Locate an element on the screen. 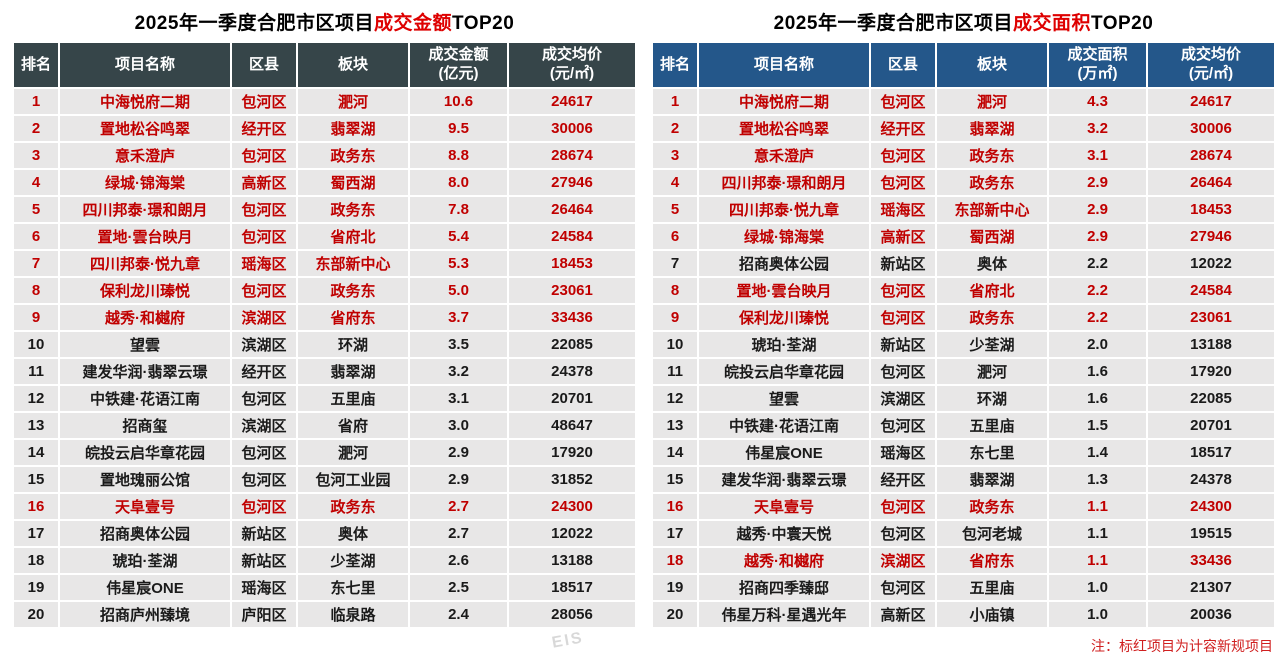  cell-board: 东七里 is located at coordinates (992, 452).